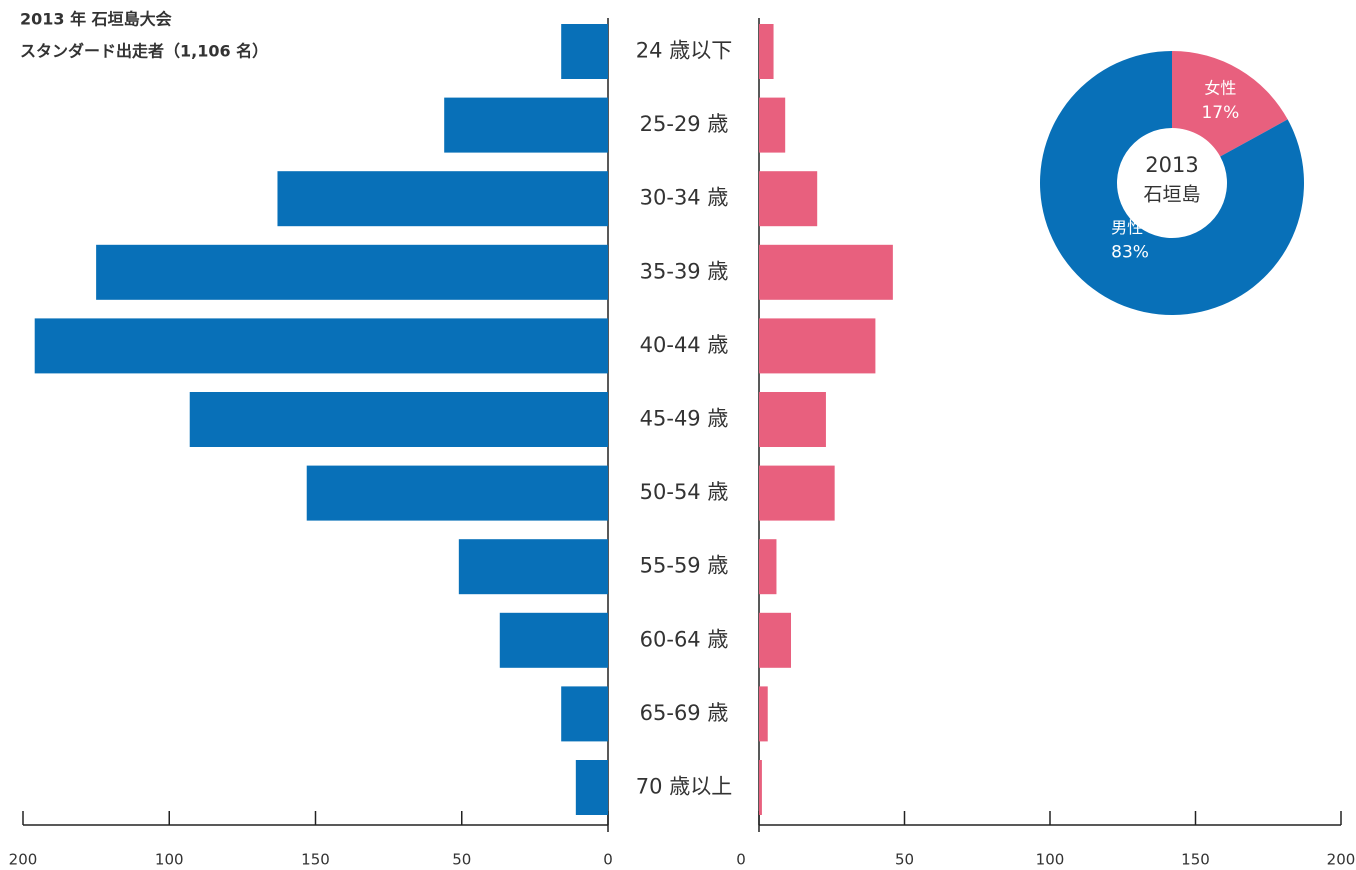 The height and width of the screenshot is (870, 1356). What do you see at coordinates (1220, 88) in the screenshot?
I see `slice-label: 女性` at bounding box center [1220, 88].